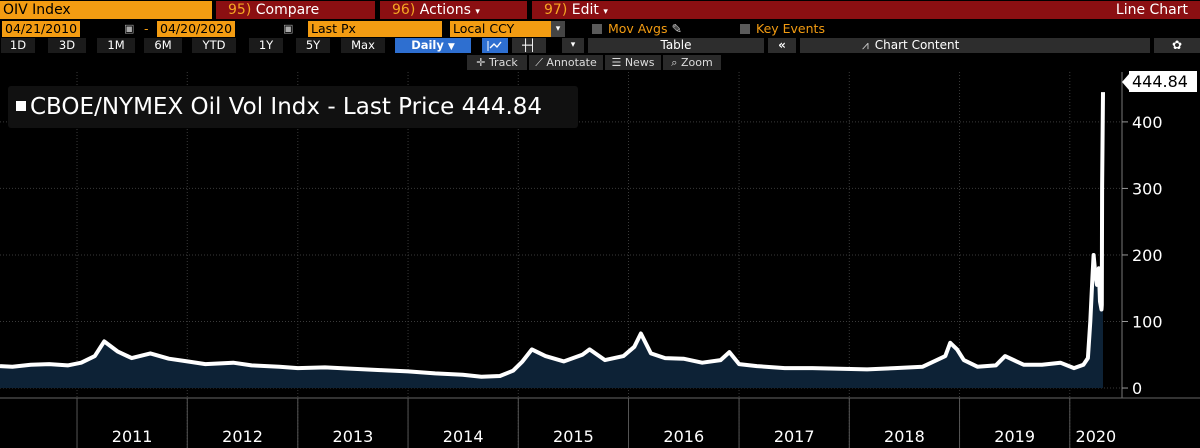 The image size is (1200, 448). What do you see at coordinates (573, 436) in the screenshot?
I see `x-tick-label: 2015` at bounding box center [573, 436].